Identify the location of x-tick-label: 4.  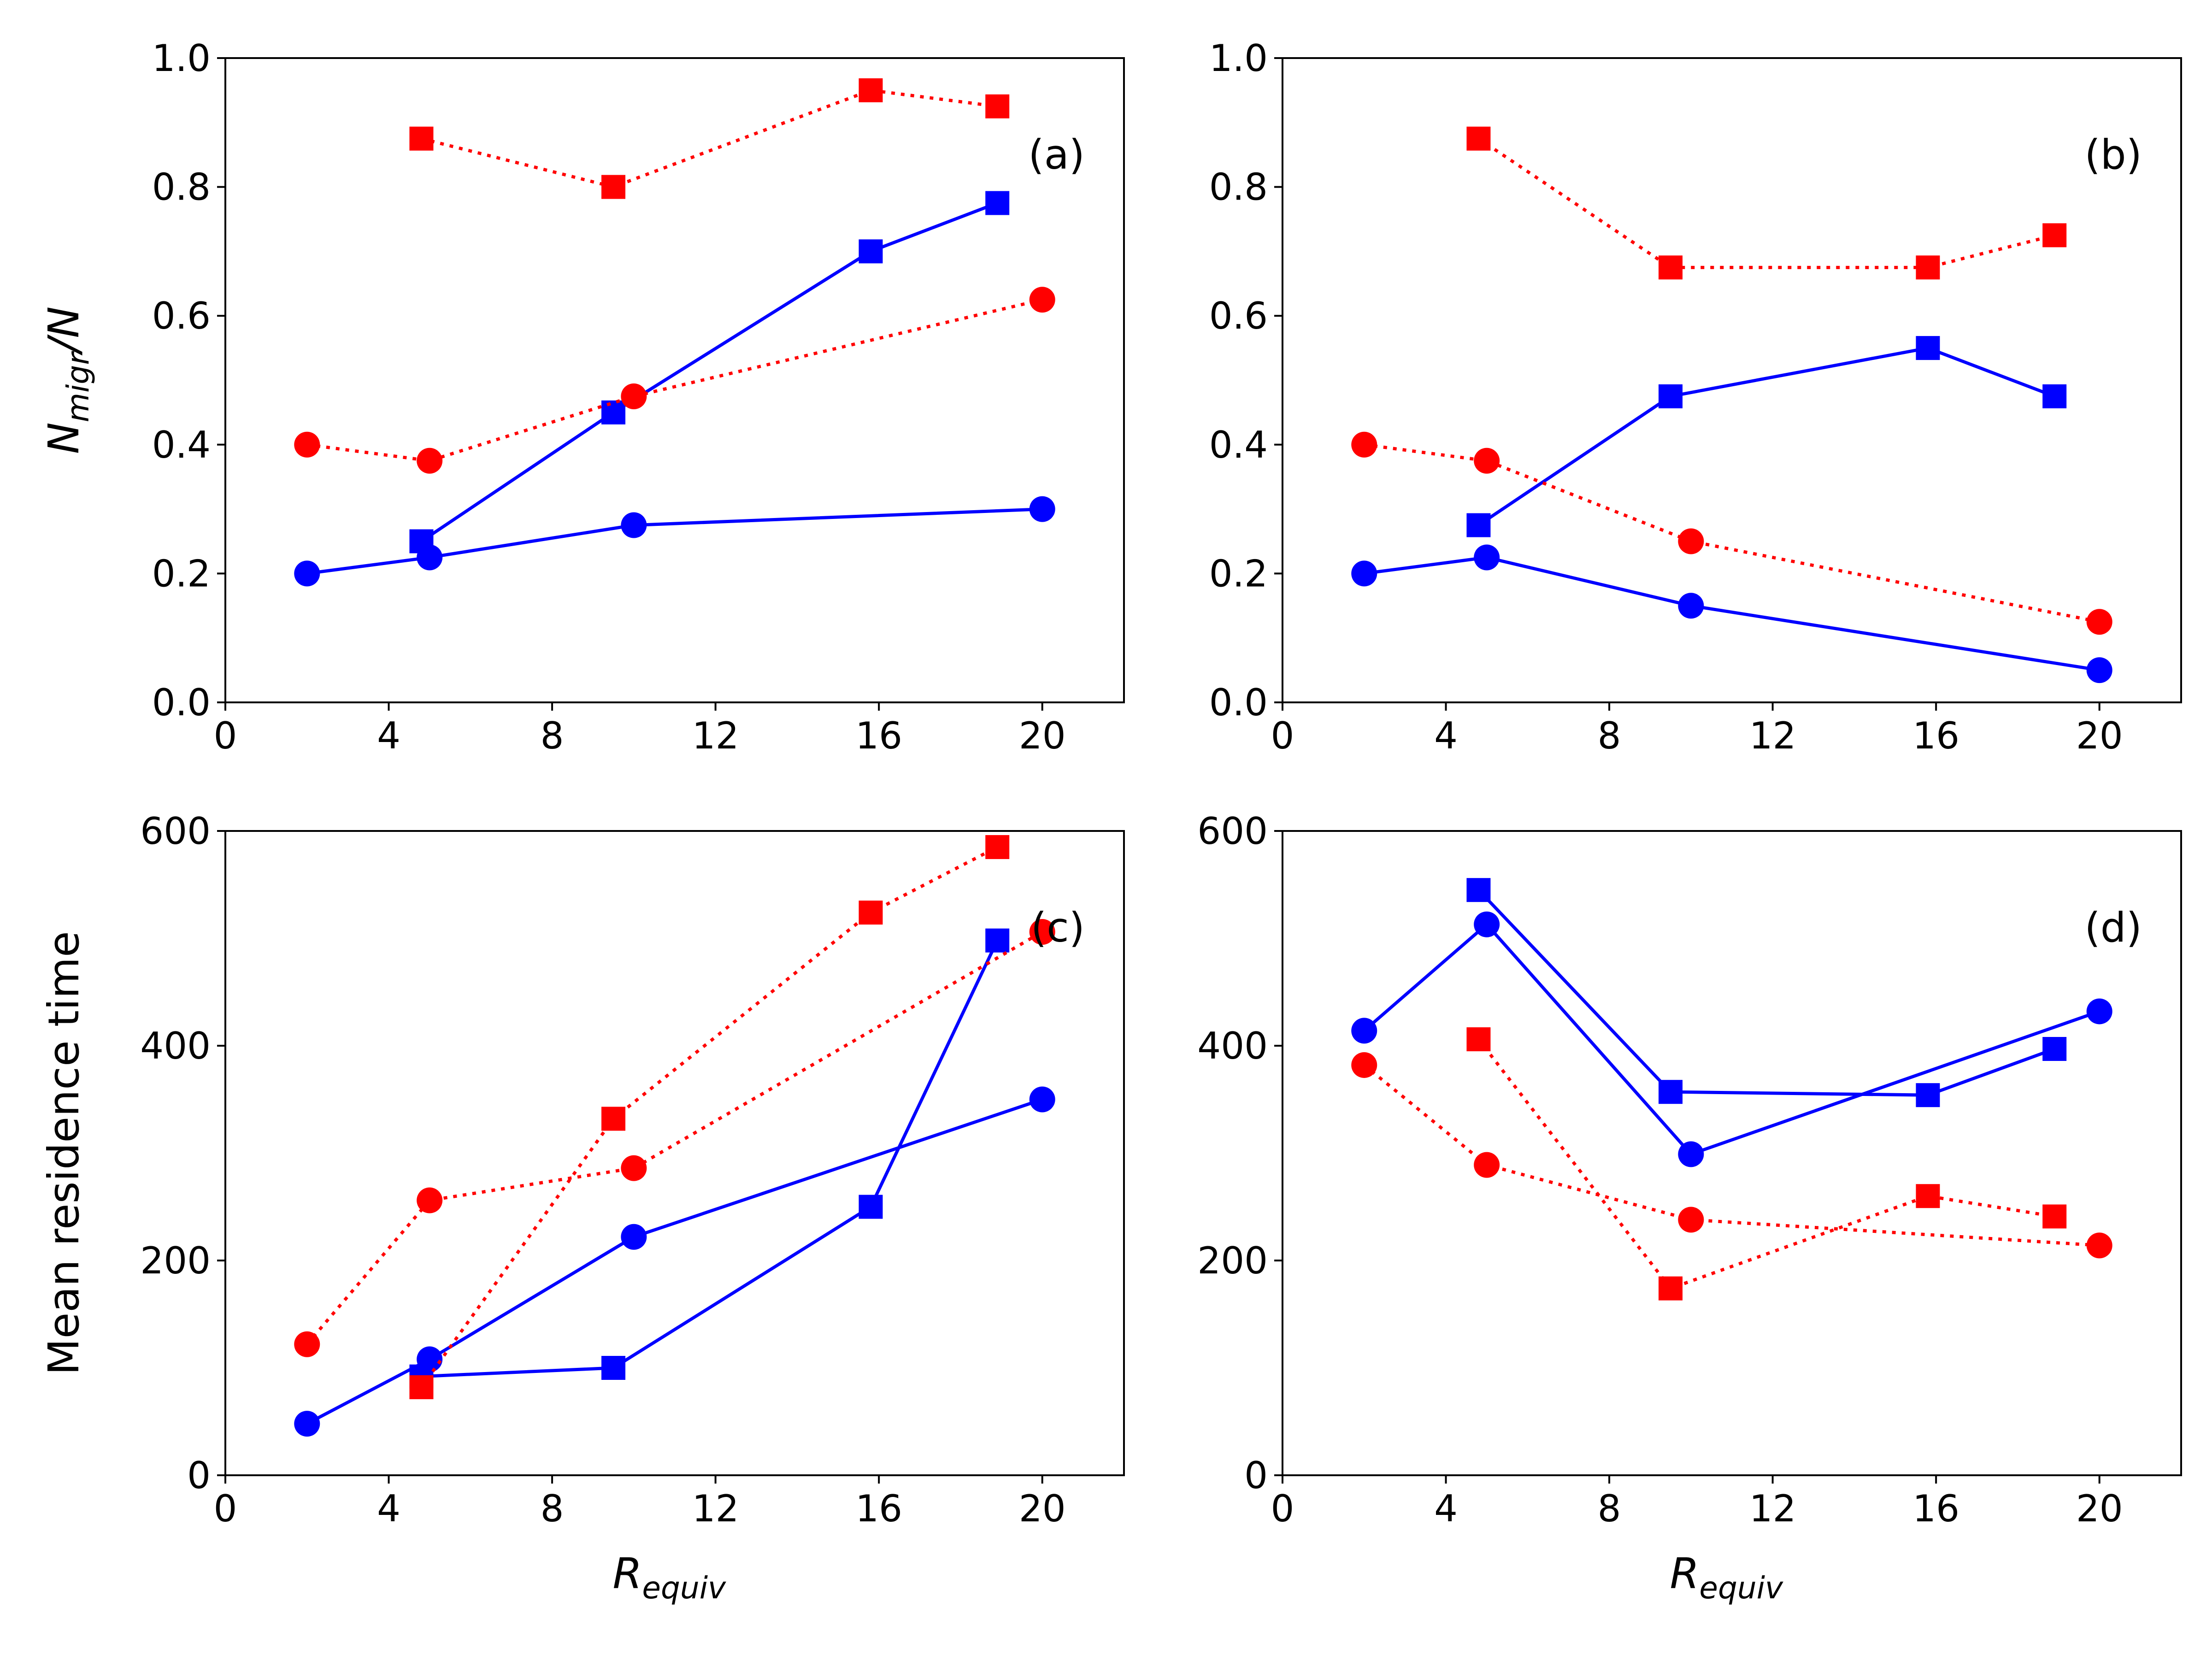
(388, 736).